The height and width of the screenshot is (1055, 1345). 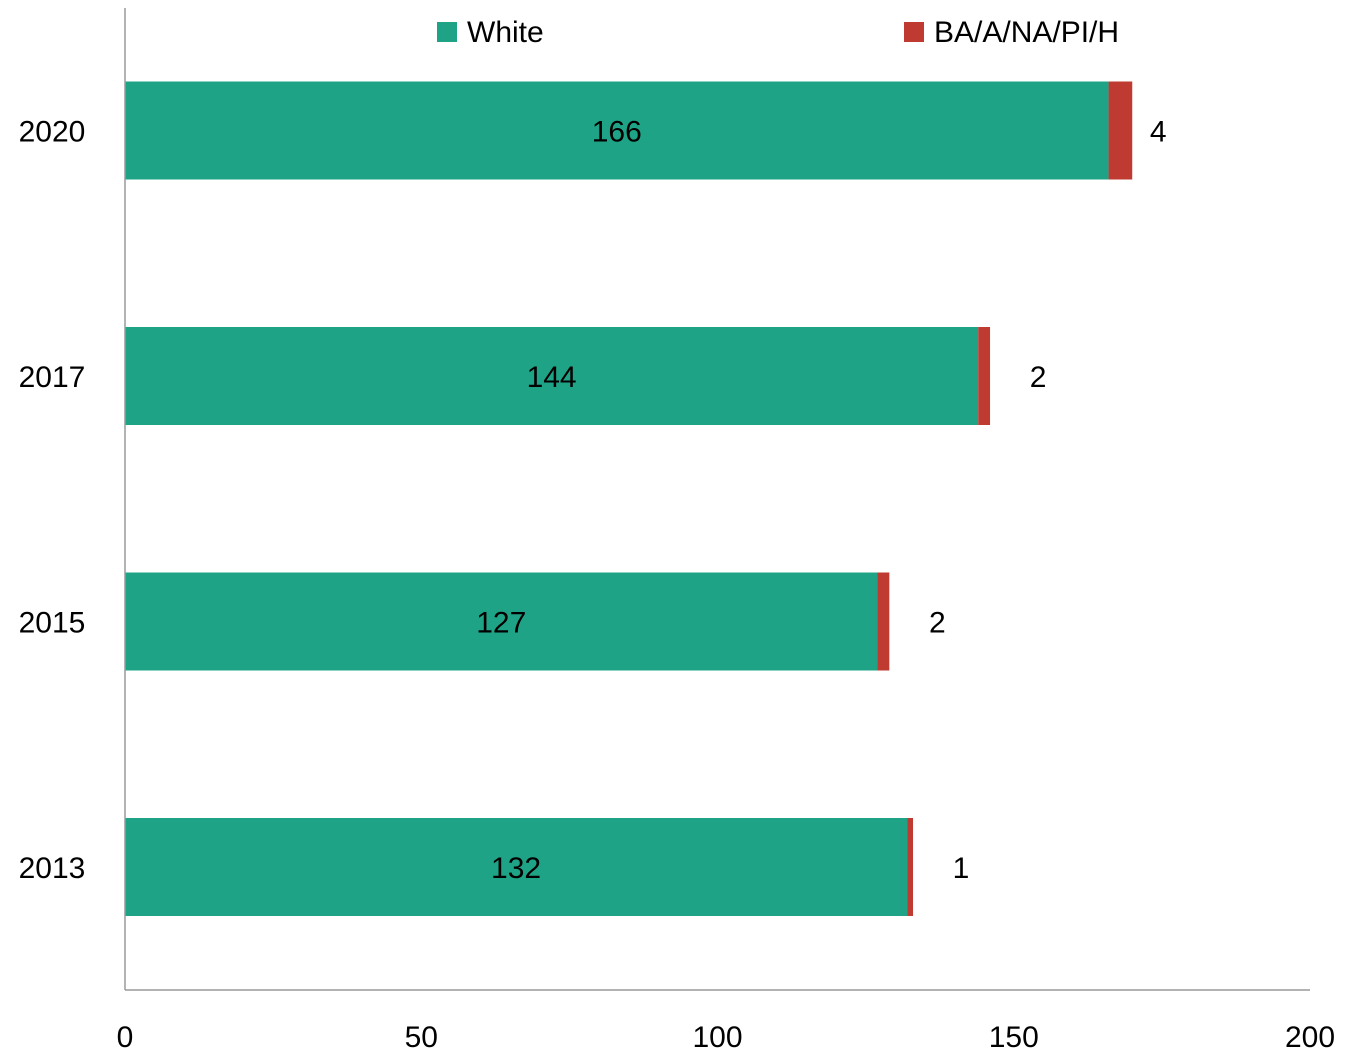 What do you see at coordinates (1038, 377) in the screenshot?
I see `data-label-minority-2017: 2` at bounding box center [1038, 377].